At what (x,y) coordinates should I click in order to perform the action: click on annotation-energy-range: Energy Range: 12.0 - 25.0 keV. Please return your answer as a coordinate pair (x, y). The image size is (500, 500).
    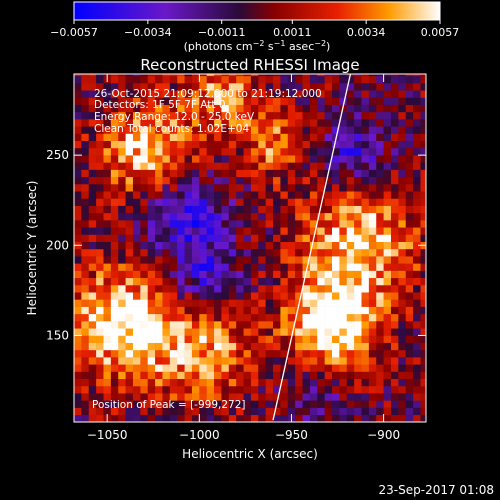
    Looking at the image, I should click on (174, 117).